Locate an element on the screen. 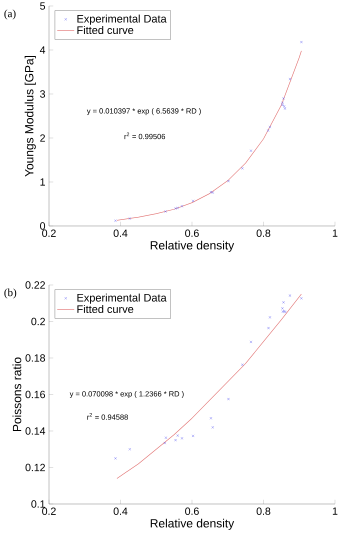 The width and height of the screenshot is (344, 540). y-tick-label: 0 is located at coordinates (43, 226).